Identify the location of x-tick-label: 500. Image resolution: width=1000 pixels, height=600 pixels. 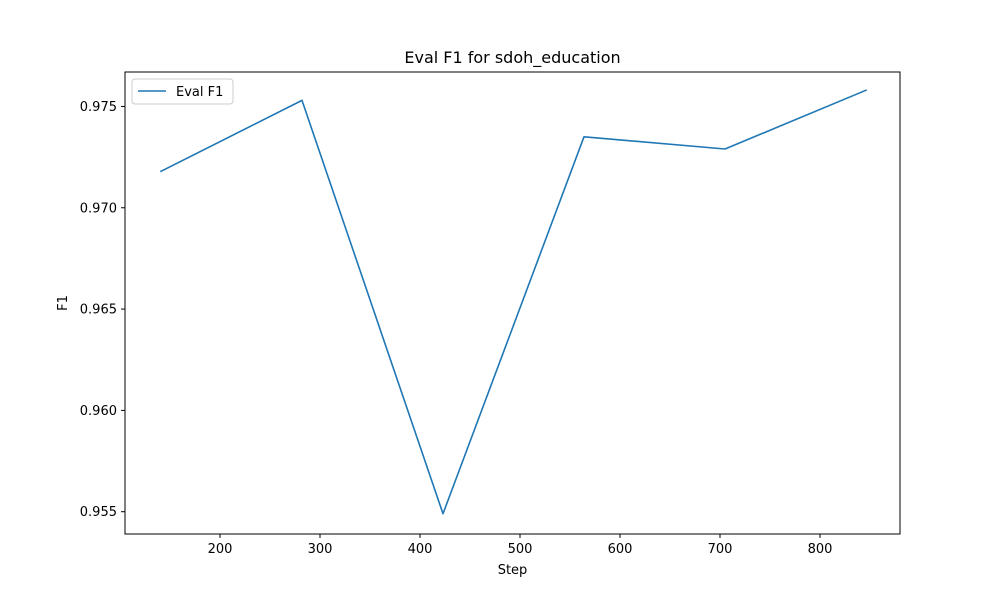
(520, 549).